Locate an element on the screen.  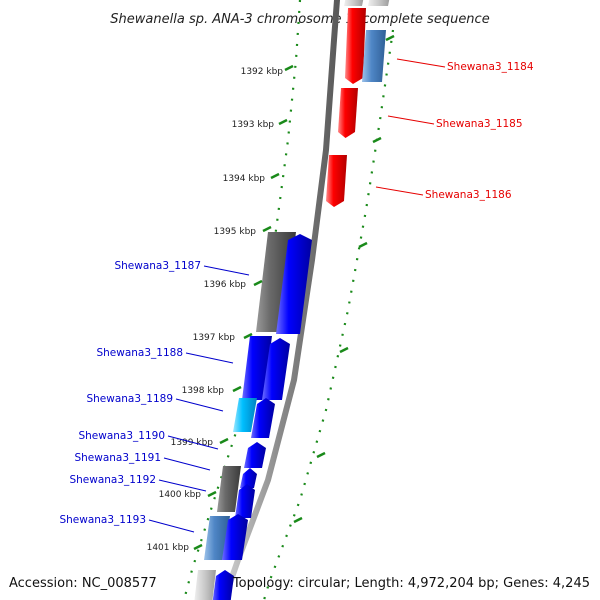
accession-text: Accession: NC_008577 is located at coordinates (83, 583).